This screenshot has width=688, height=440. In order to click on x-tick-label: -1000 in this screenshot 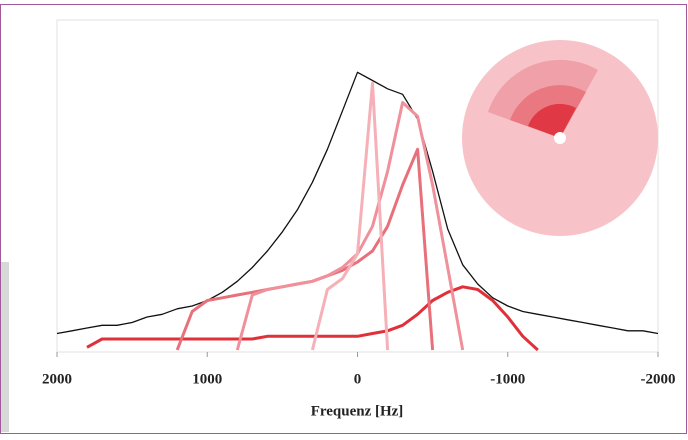, I will do `click(507, 379)`.